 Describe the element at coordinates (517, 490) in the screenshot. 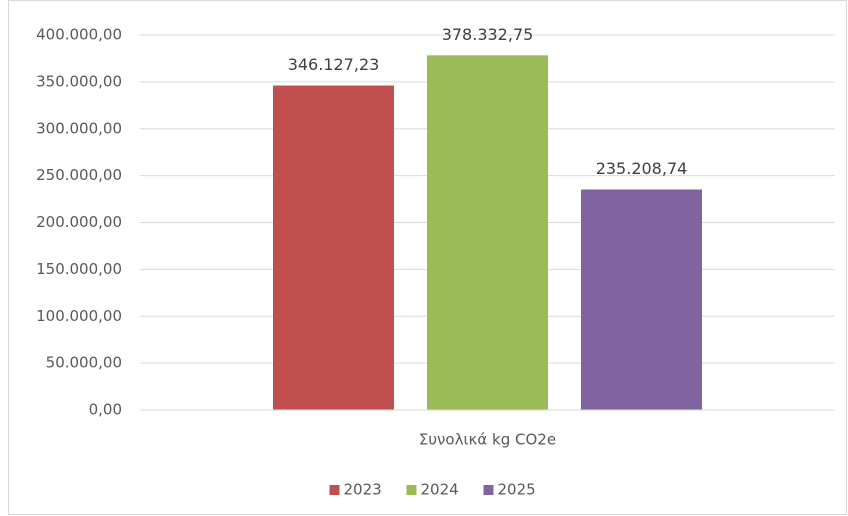

I see `legend-label: 2025` at that location.